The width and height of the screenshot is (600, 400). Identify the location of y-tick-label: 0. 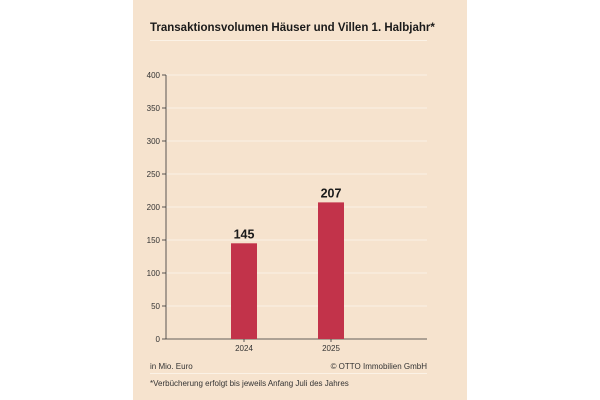
(158, 339).